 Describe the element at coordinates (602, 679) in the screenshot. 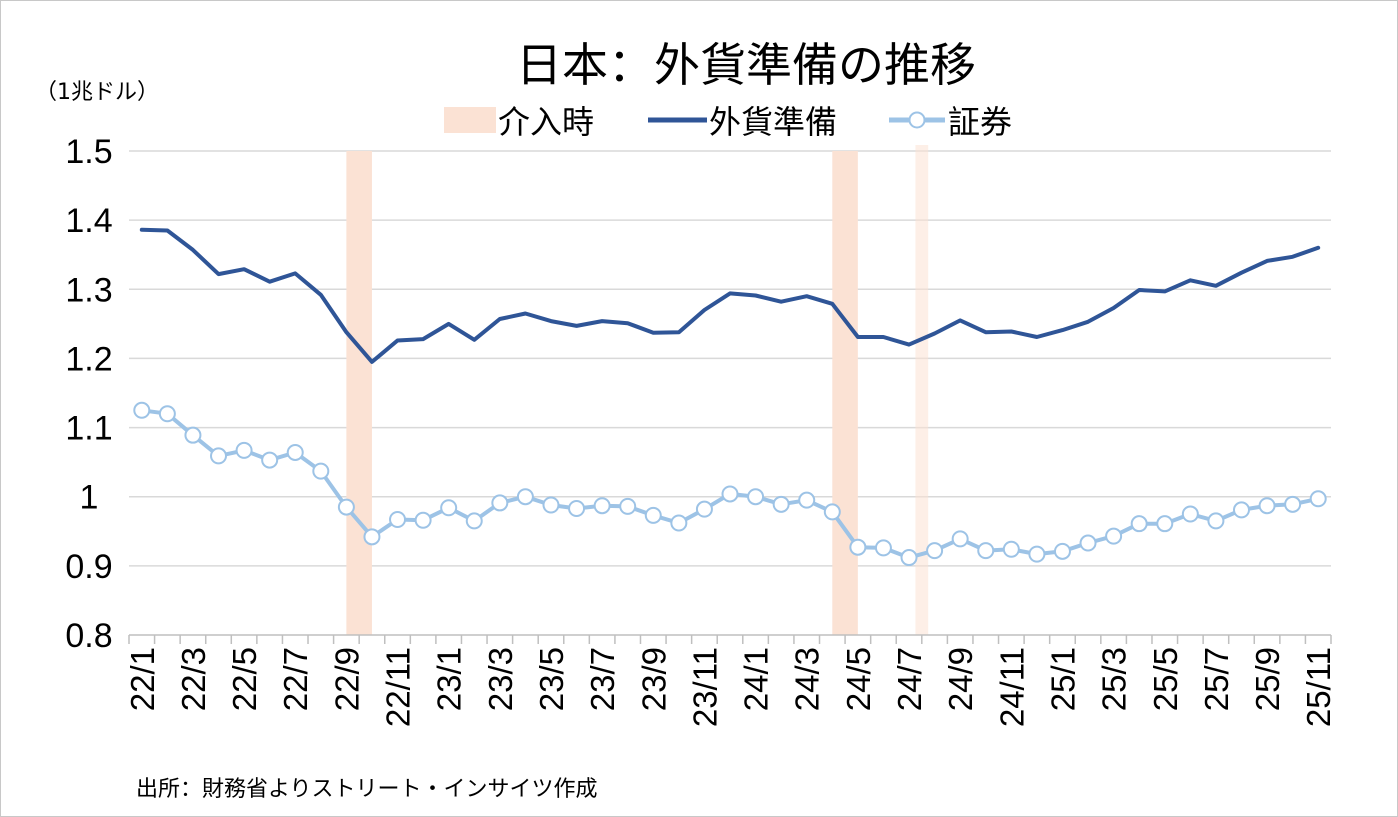

I see `x-tick-label: 23/7` at that location.